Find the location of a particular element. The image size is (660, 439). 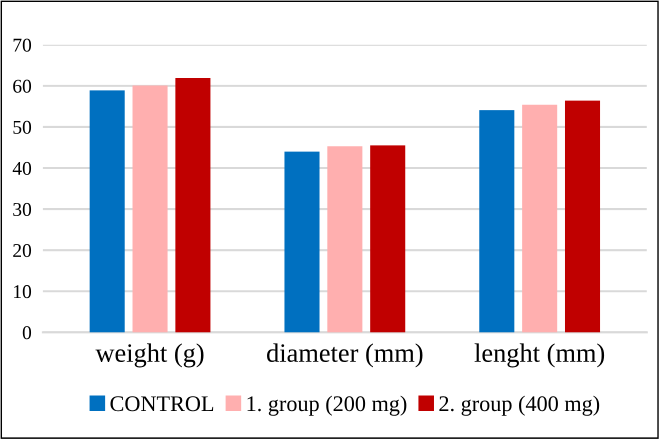

x-tick-label: diameter (mm) is located at coordinates (344, 355).